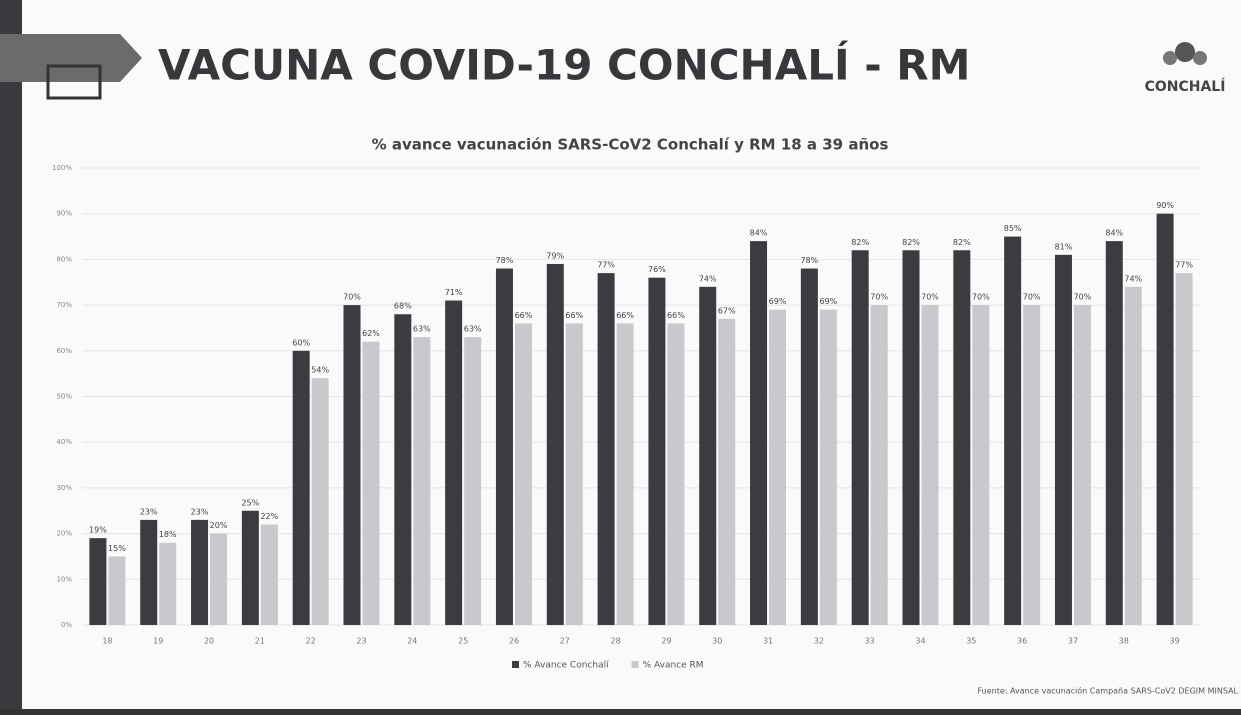  Describe the element at coordinates (98, 530) in the screenshot. I see `value-label: 19%` at that location.